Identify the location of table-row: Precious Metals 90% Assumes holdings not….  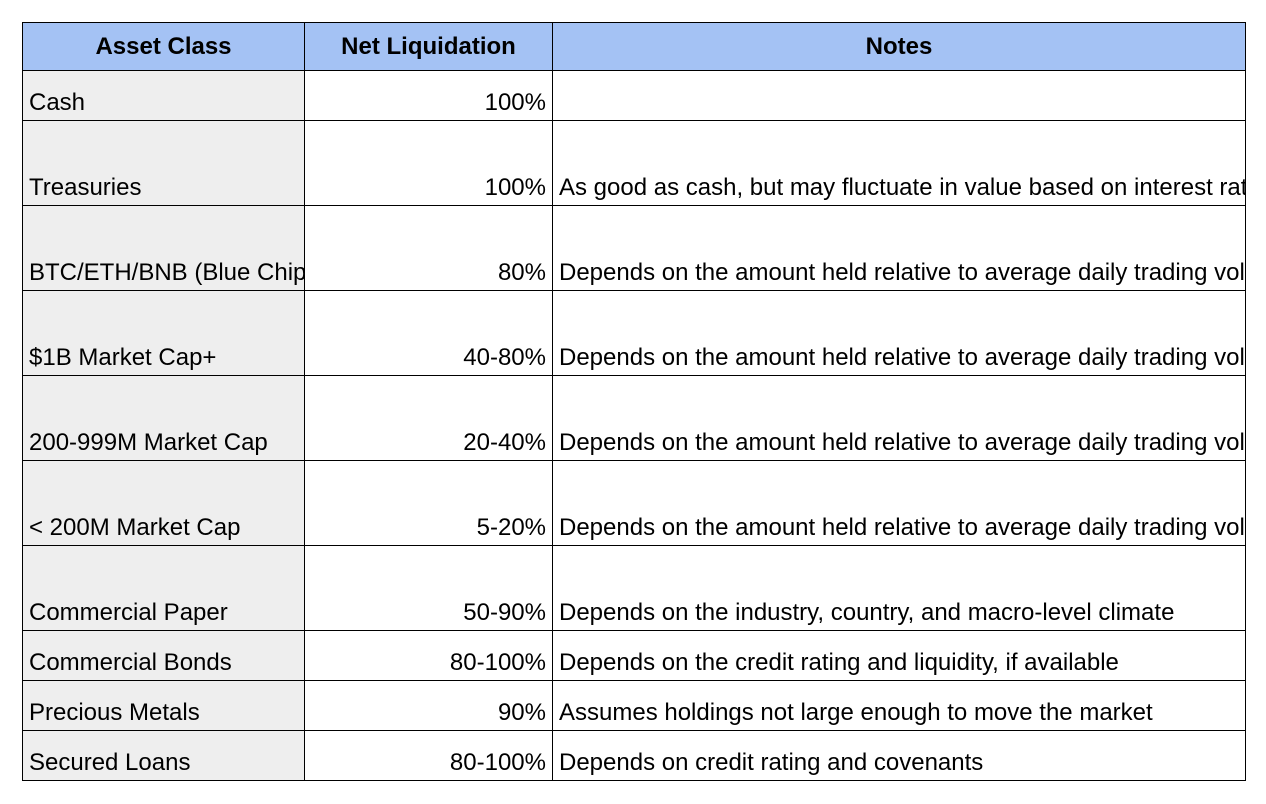
(634, 705).